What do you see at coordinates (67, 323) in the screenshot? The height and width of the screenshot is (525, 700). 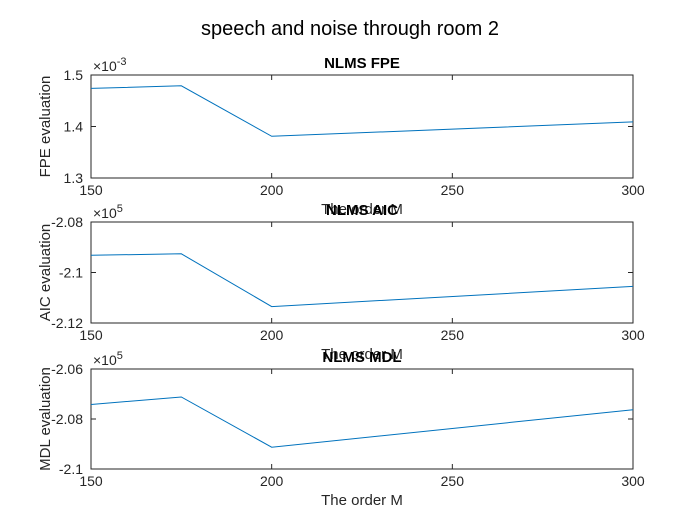 I see `y-tick-label: -2.12` at bounding box center [67, 323].